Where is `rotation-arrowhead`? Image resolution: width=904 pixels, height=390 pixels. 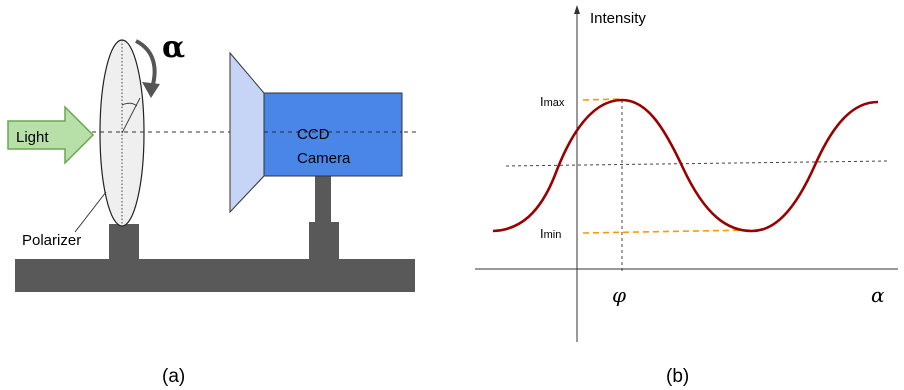 rotation-arrowhead is located at coordinates (151, 90).